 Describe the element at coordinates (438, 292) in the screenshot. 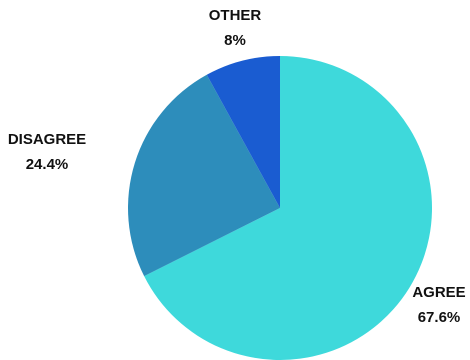

I see `slice-category-label-agree: AGREE` at that location.